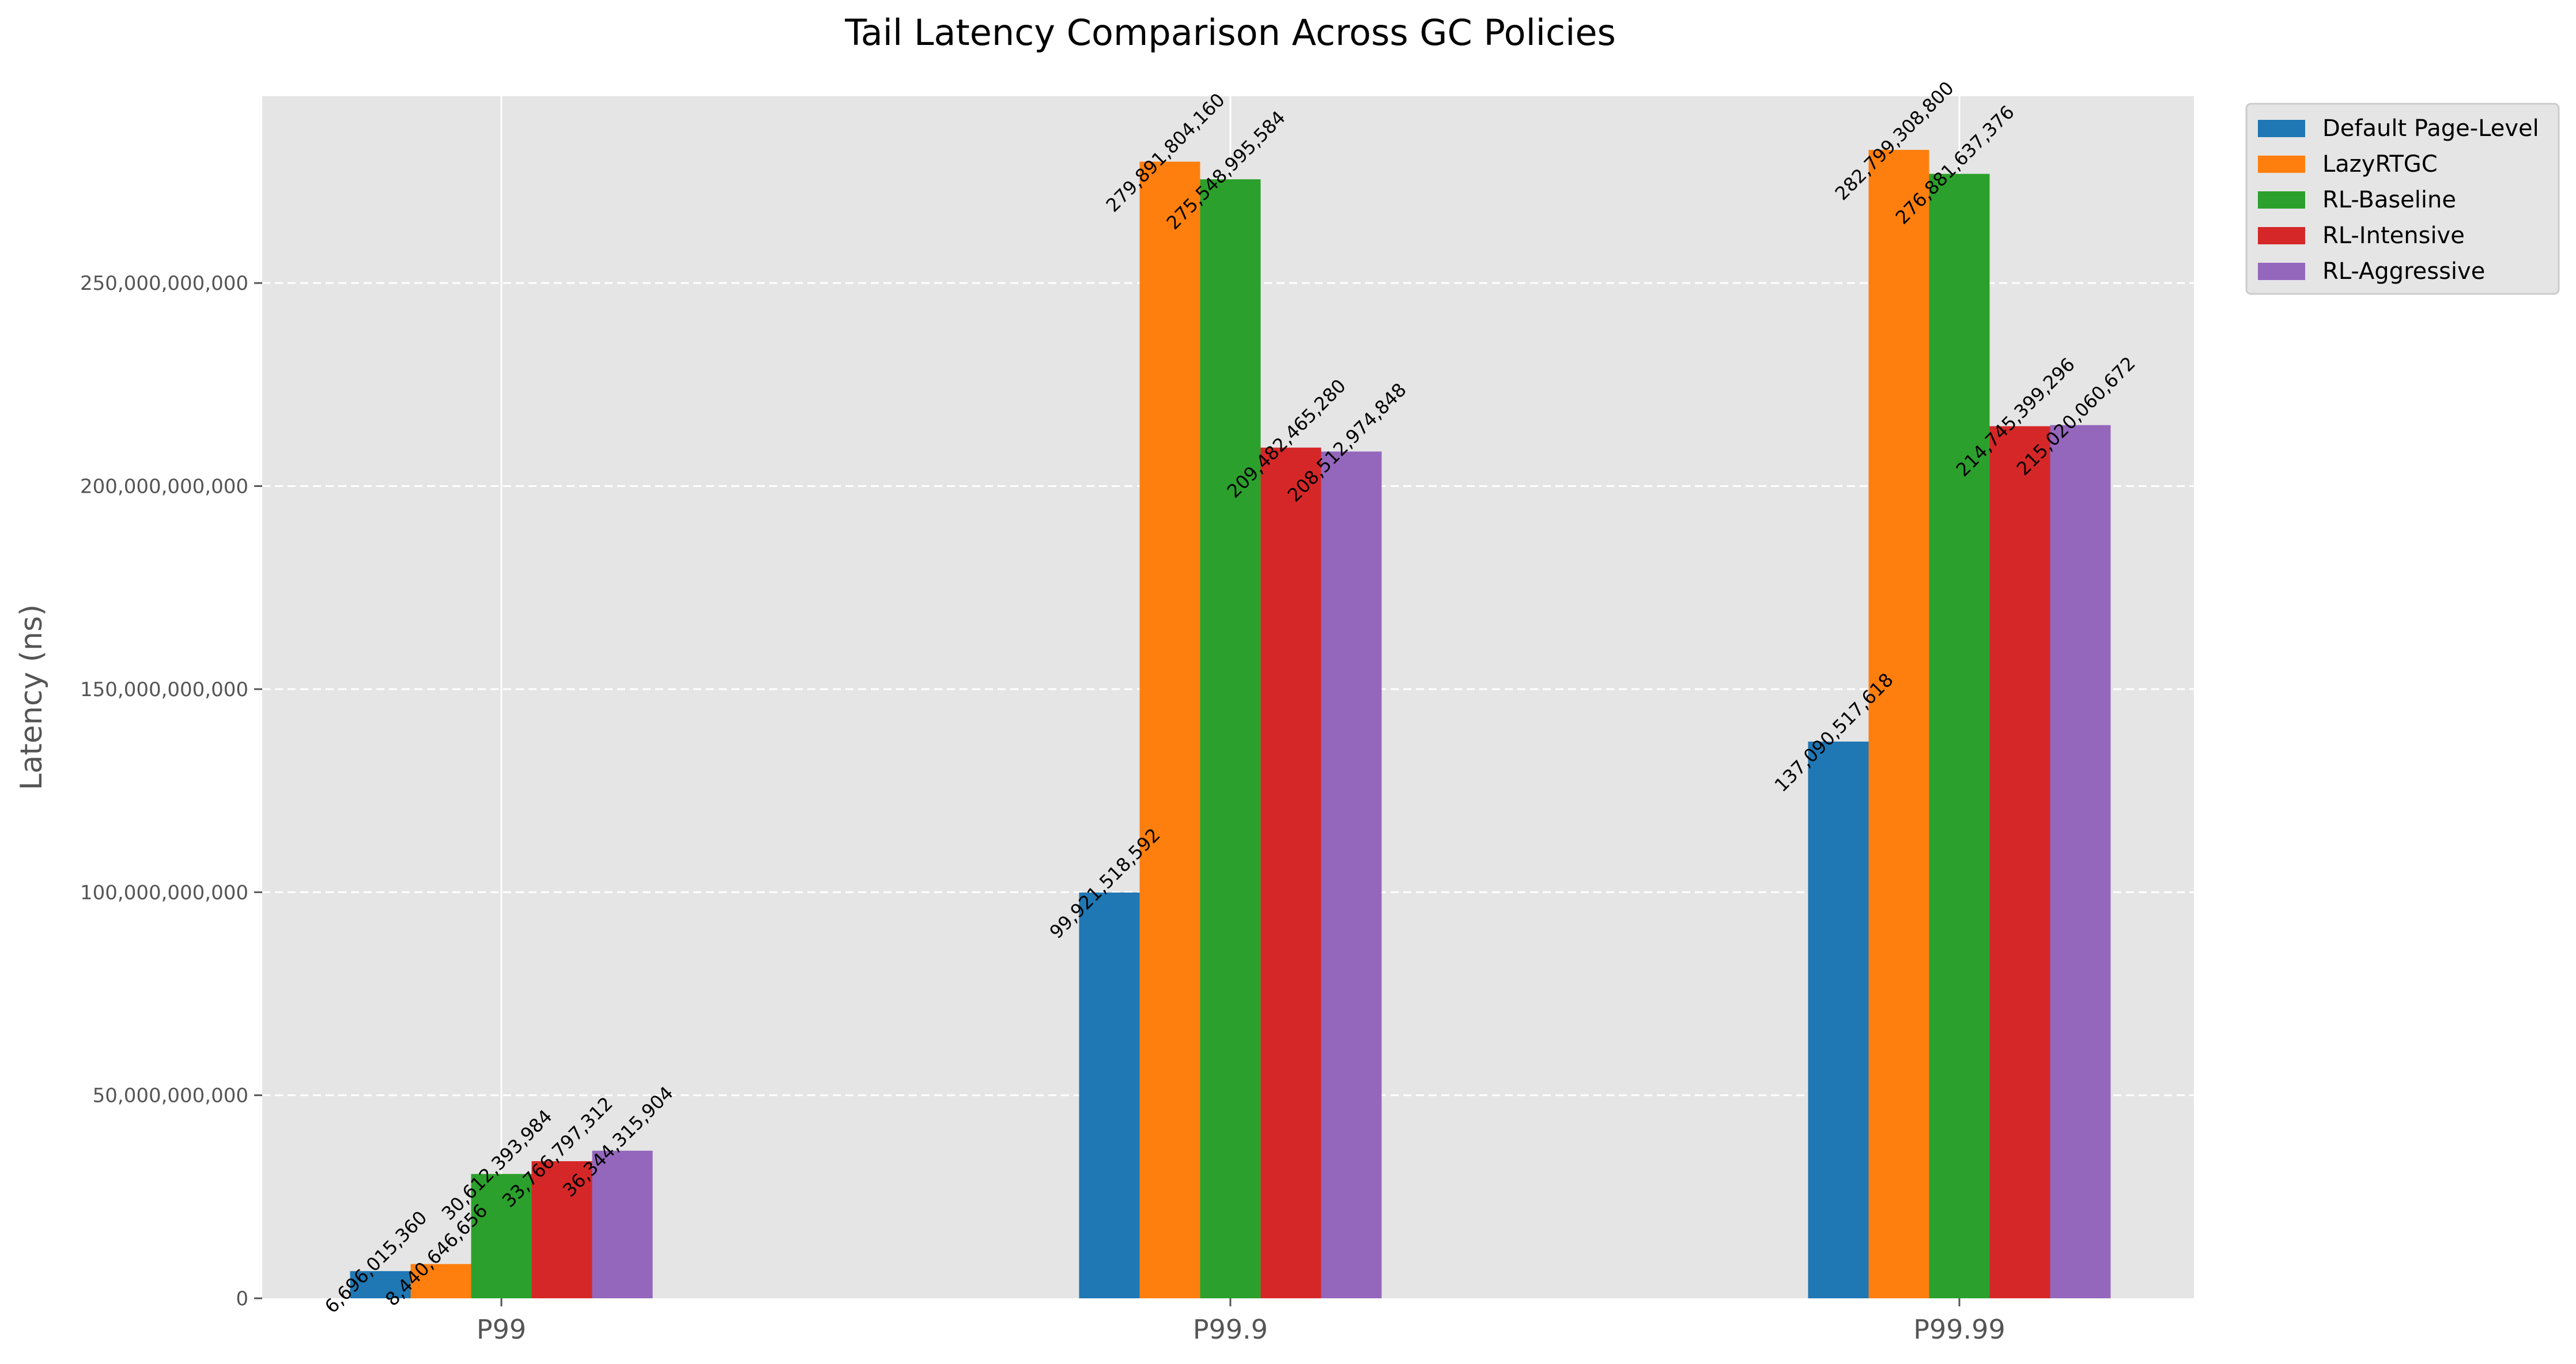 The height and width of the screenshot is (1364, 2576). Describe the element at coordinates (31, 697) in the screenshot. I see `y-axis-label: Latency (ns)` at that location.